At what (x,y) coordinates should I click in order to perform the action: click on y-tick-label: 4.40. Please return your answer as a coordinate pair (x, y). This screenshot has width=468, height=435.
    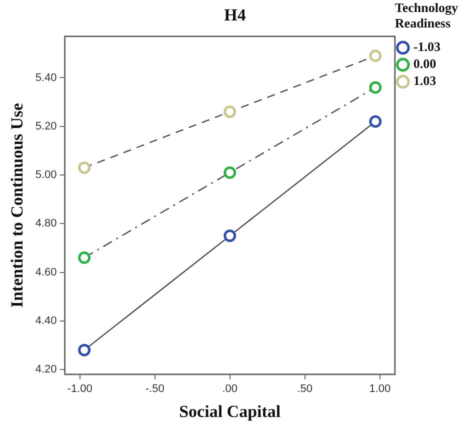
    Looking at the image, I should click on (46, 320).